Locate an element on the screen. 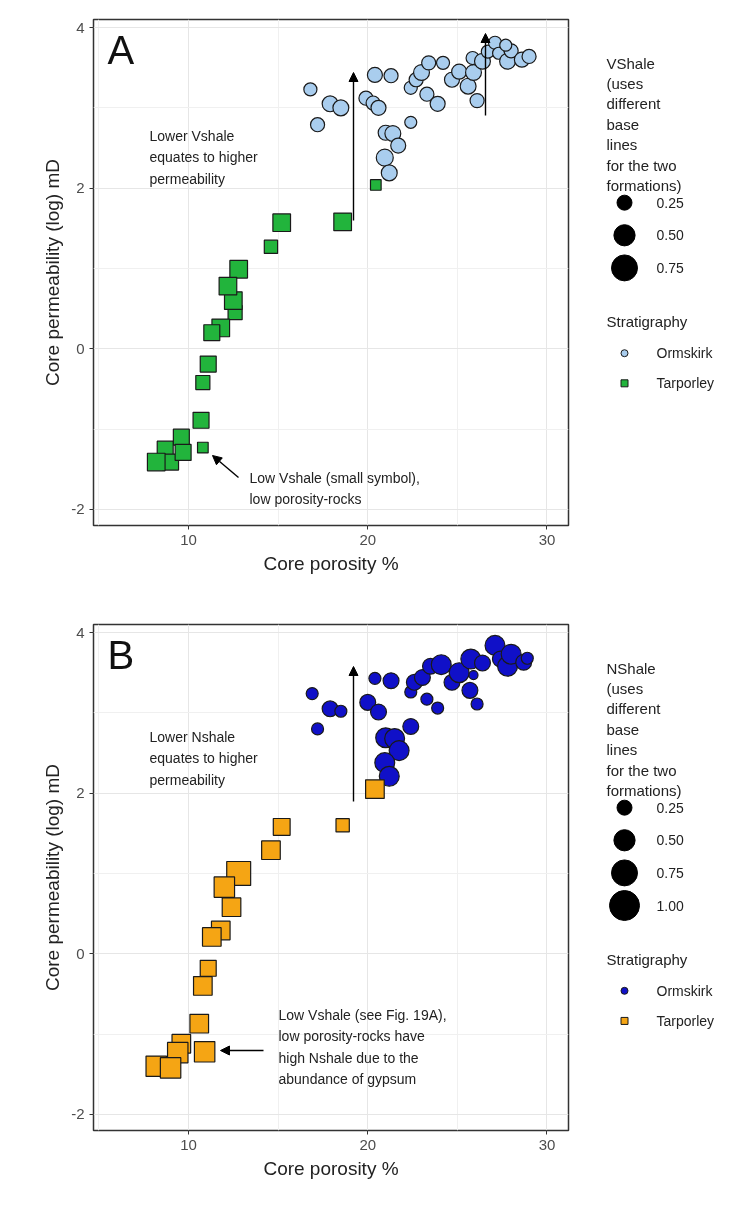 This screenshot has height=1210, width=737. annotation: Low Vshale (small symbol), low porosity-rocks is located at coordinates (334, 488).